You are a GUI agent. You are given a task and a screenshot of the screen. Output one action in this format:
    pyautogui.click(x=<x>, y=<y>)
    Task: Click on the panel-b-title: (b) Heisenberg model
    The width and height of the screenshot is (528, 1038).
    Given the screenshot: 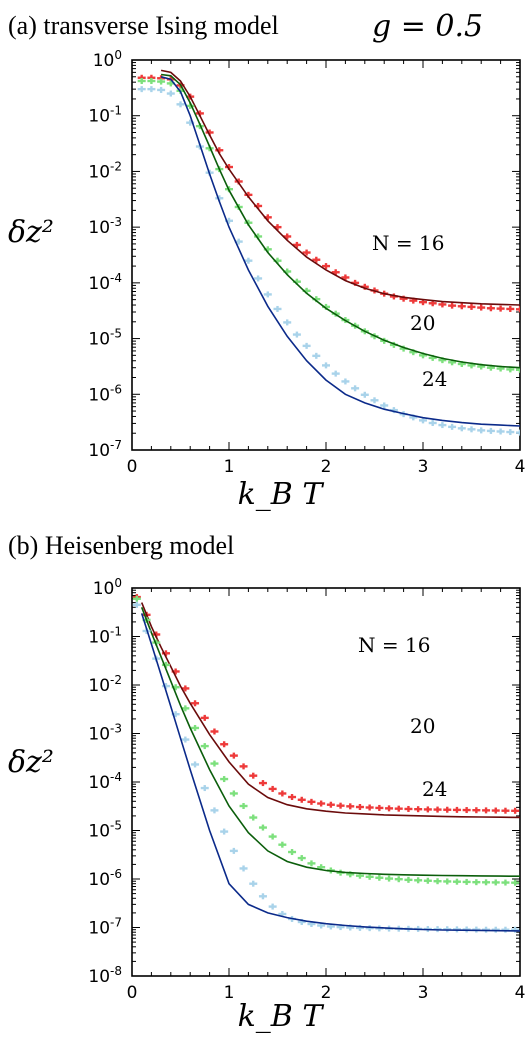 What is the action you would take?
    pyautogui.click(x=121, y=545)
    